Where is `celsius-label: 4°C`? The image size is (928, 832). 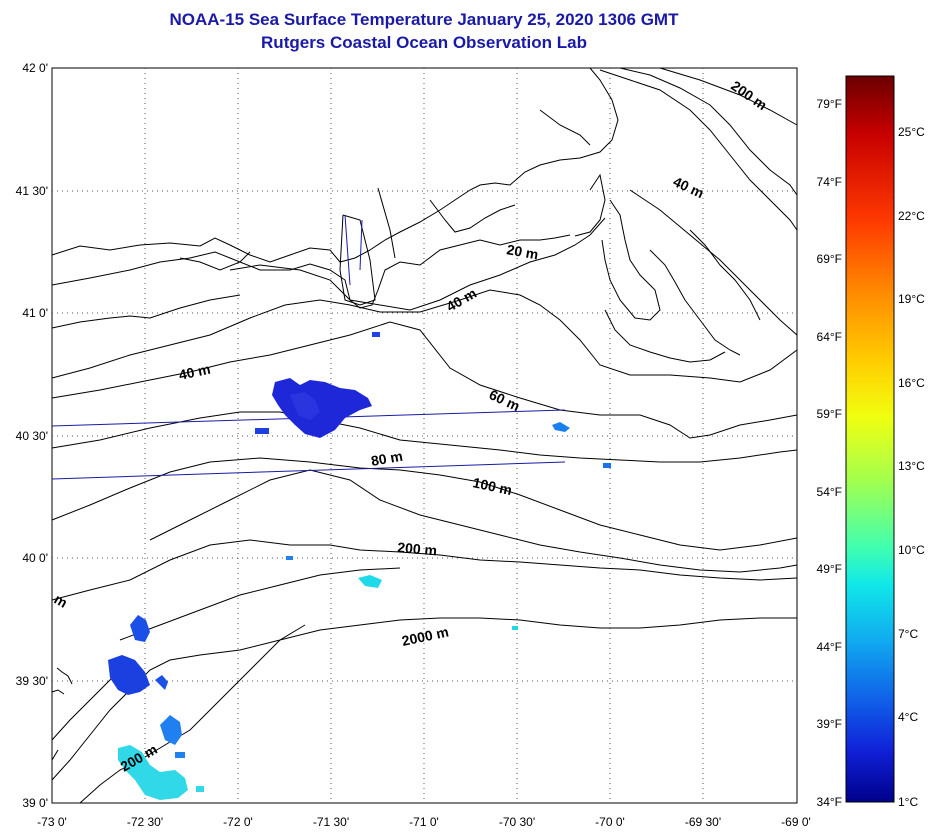 celsius-label: 4°C is located at coordinates (908, 717).